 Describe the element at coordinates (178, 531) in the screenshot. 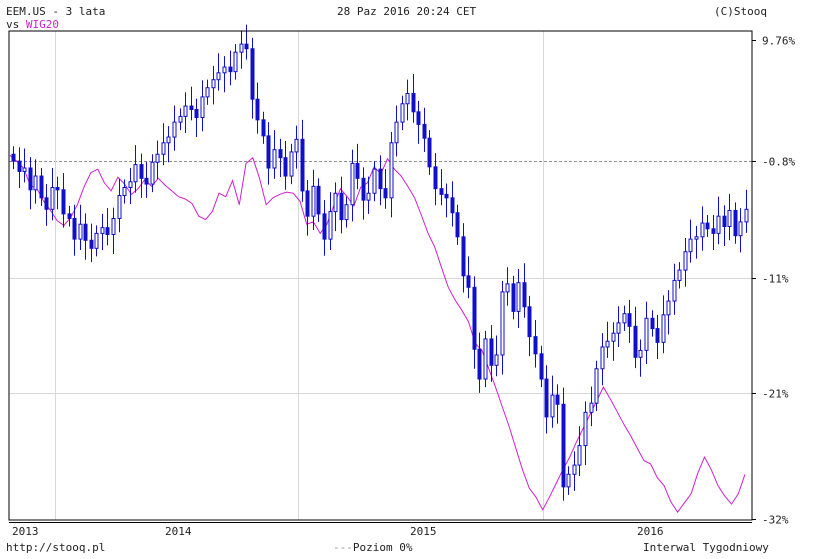

I see `x-tick-label: 2014` at that location.